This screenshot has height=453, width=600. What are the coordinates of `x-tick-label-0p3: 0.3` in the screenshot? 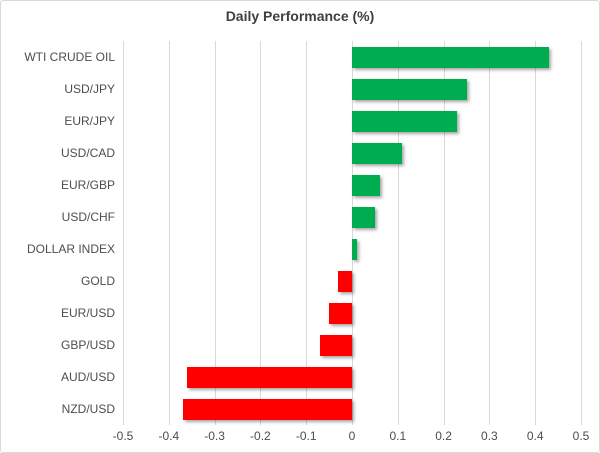 It's located at (489, 436).